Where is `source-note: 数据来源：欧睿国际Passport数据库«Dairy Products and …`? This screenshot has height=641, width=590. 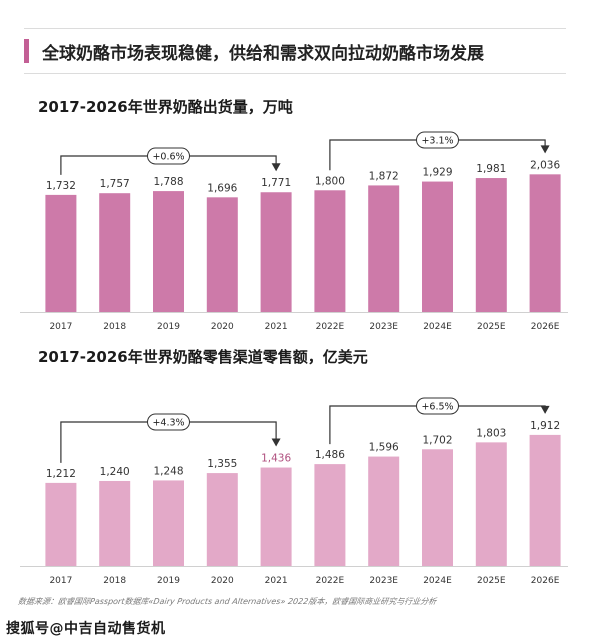 source-note: 数据来源：欧睿国际Passport数据库«Dairy Products and … is located at coordinates (227, 601).